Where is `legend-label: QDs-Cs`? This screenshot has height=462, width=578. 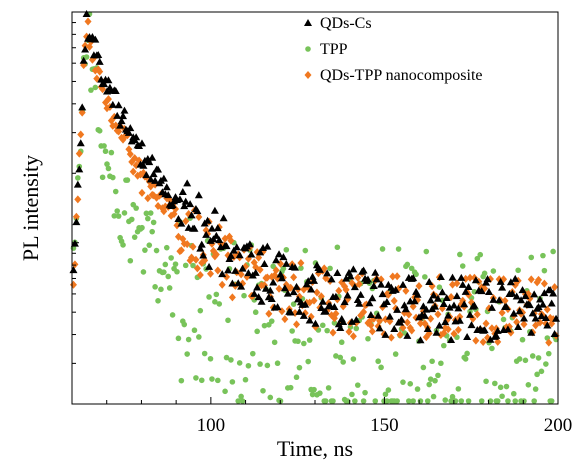 legend-label: QDs-Cs is located at coordinates (346, 23).